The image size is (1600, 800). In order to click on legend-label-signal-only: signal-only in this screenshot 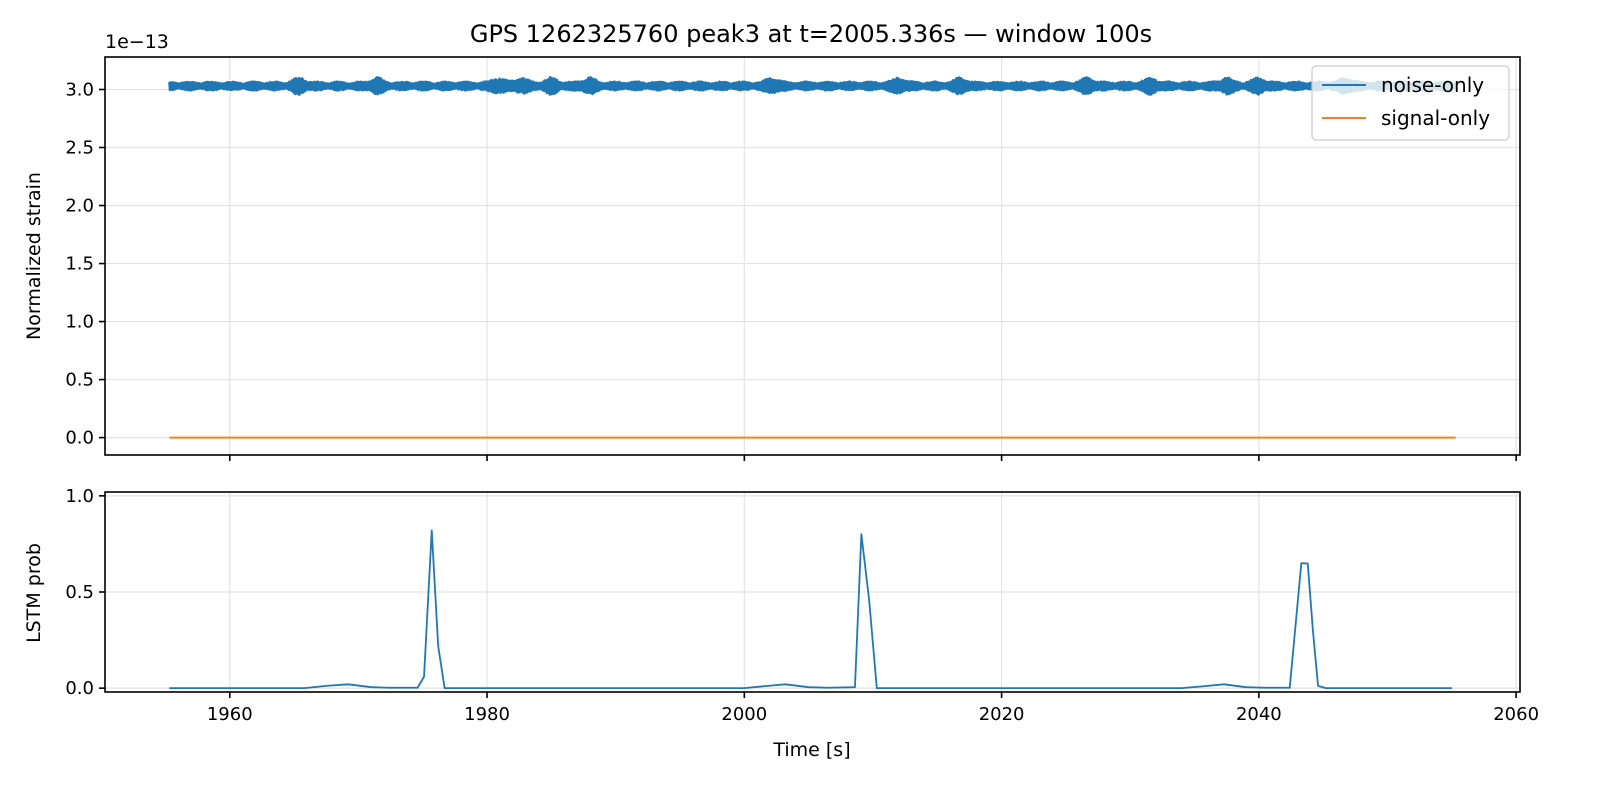, I will do `click(1435, 118)`.